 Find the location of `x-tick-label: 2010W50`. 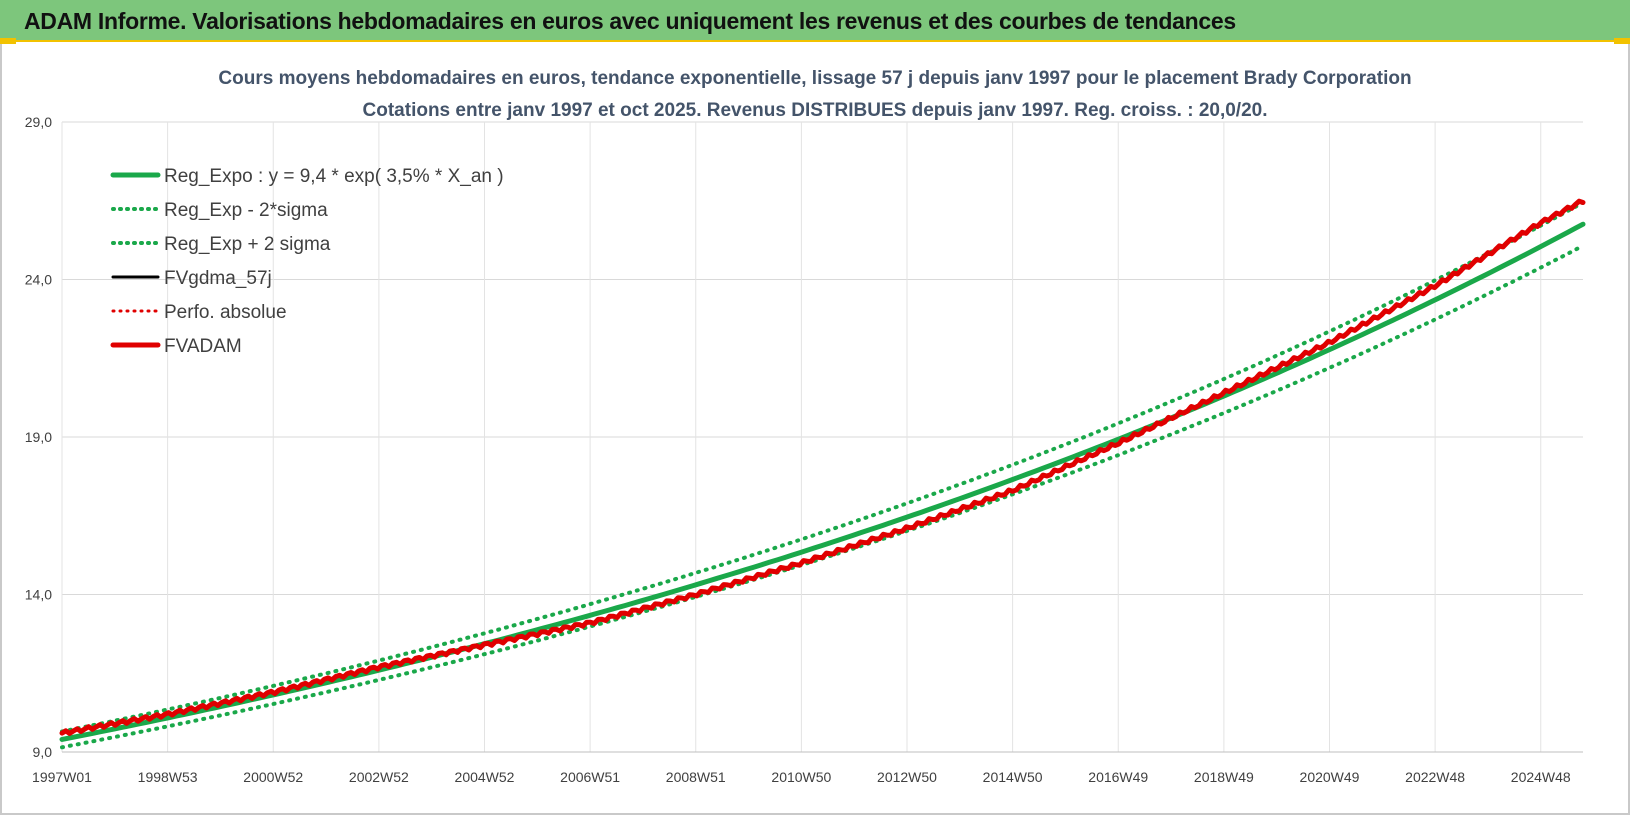

x-tick-label: 2010W50 is located at coordinates (801, 777).